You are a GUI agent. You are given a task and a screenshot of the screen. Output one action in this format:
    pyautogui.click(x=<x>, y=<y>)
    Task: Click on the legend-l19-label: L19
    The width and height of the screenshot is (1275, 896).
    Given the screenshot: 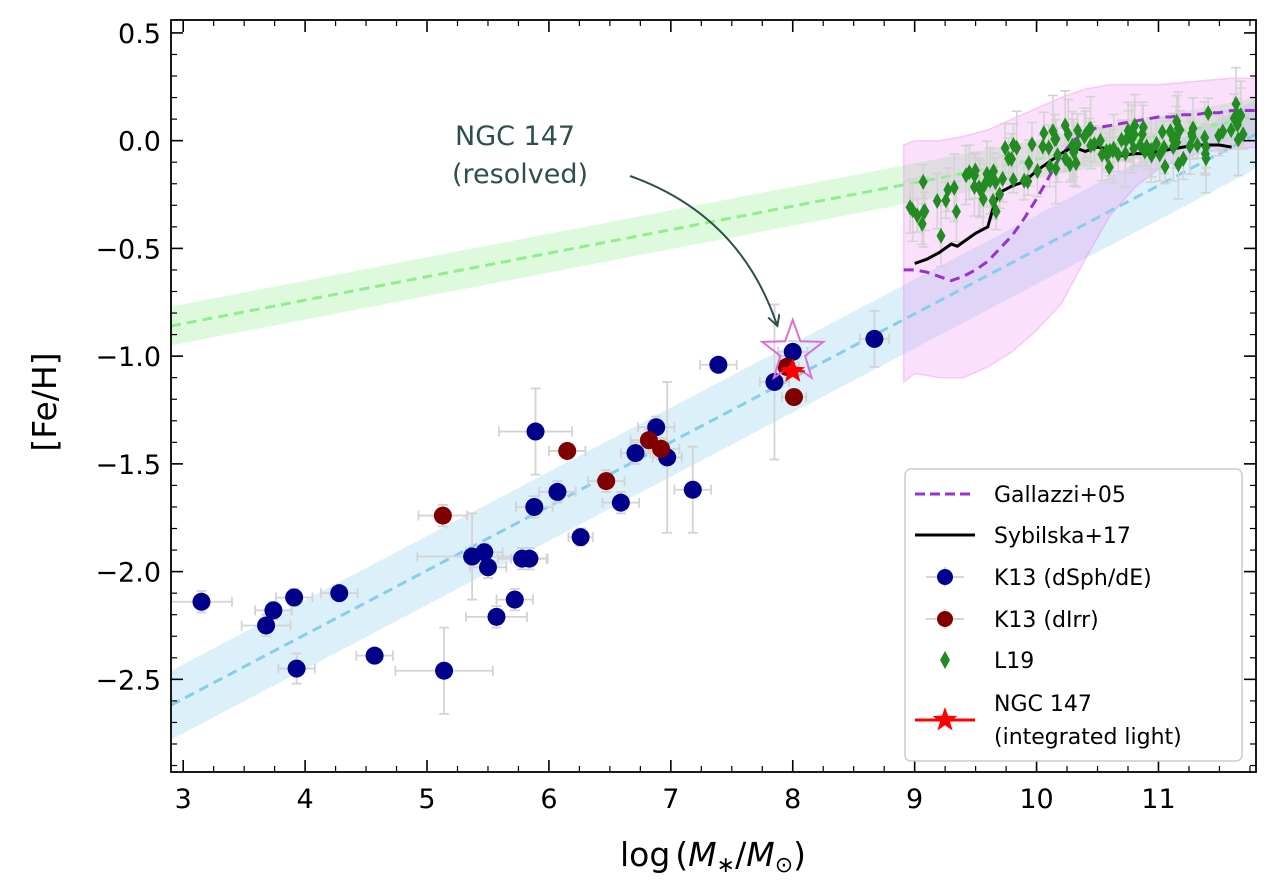 What is the action you would take?
    pyautogui.click(x=1014, y=661)
    